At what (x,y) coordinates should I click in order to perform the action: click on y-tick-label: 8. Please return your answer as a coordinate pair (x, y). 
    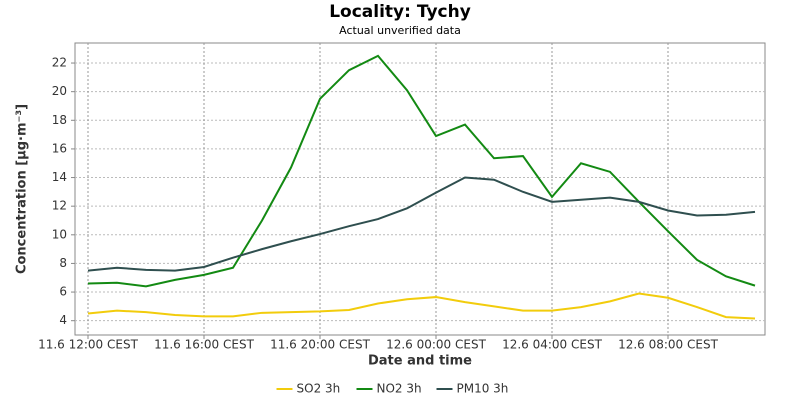
    Looking at the image, I should click on (63, 263).